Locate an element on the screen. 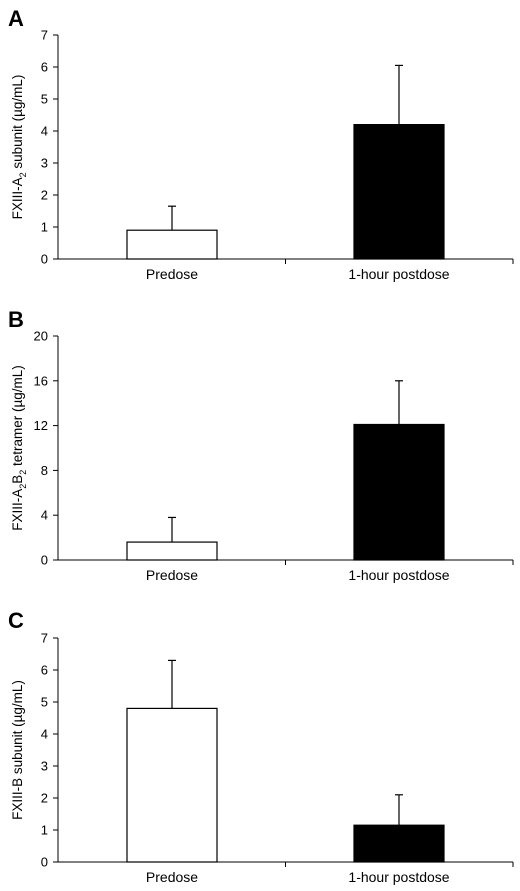 The height and width of the screenshot is (891, 520). y-axis-title-mid: B is located at coordinates (17, 479).